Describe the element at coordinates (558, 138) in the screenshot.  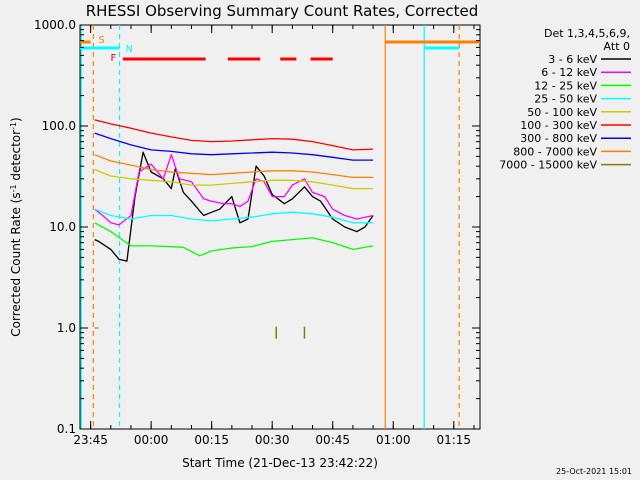
I see `legend-entry-label: 300 - 800 keV` at that location.